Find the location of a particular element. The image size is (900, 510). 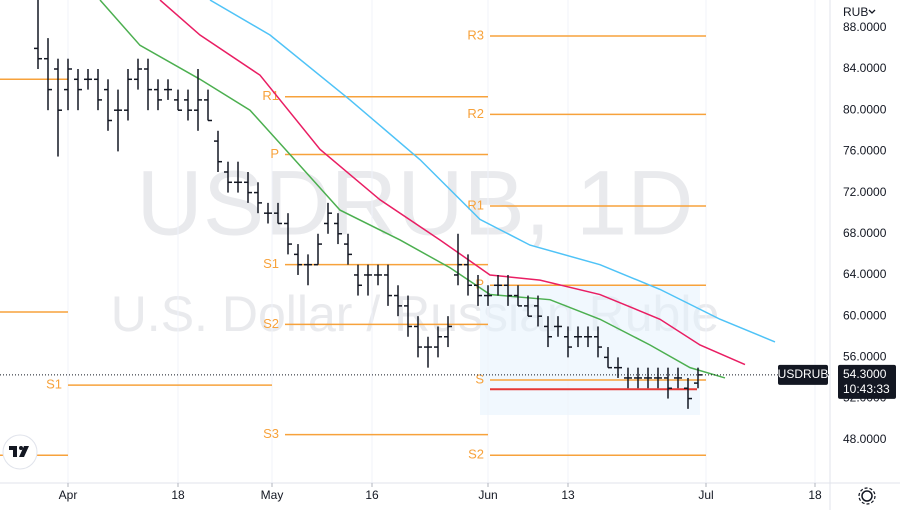

profile-area is located at coordinates (590, 350).